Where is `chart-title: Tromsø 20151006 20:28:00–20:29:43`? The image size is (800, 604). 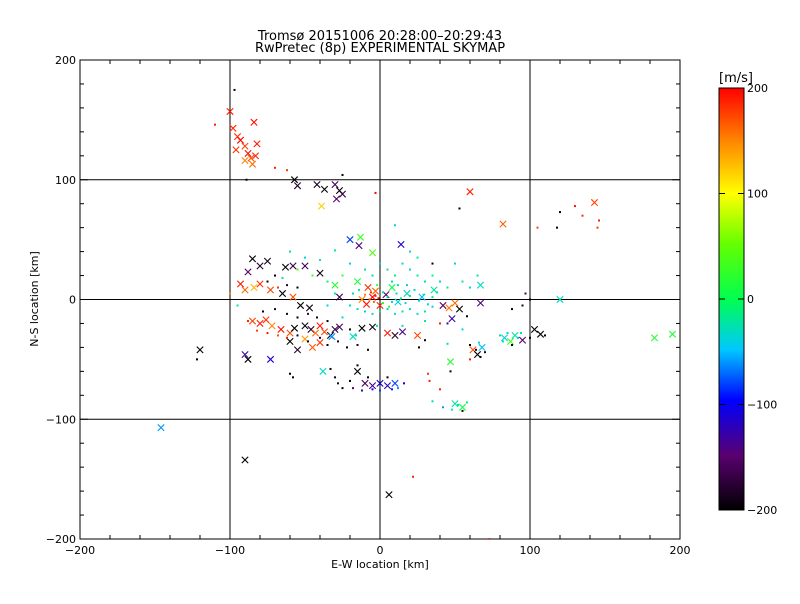 chart-title: Tromsø 20151006 20:28:00–20:29:43 is located at coordinates (379, 36).